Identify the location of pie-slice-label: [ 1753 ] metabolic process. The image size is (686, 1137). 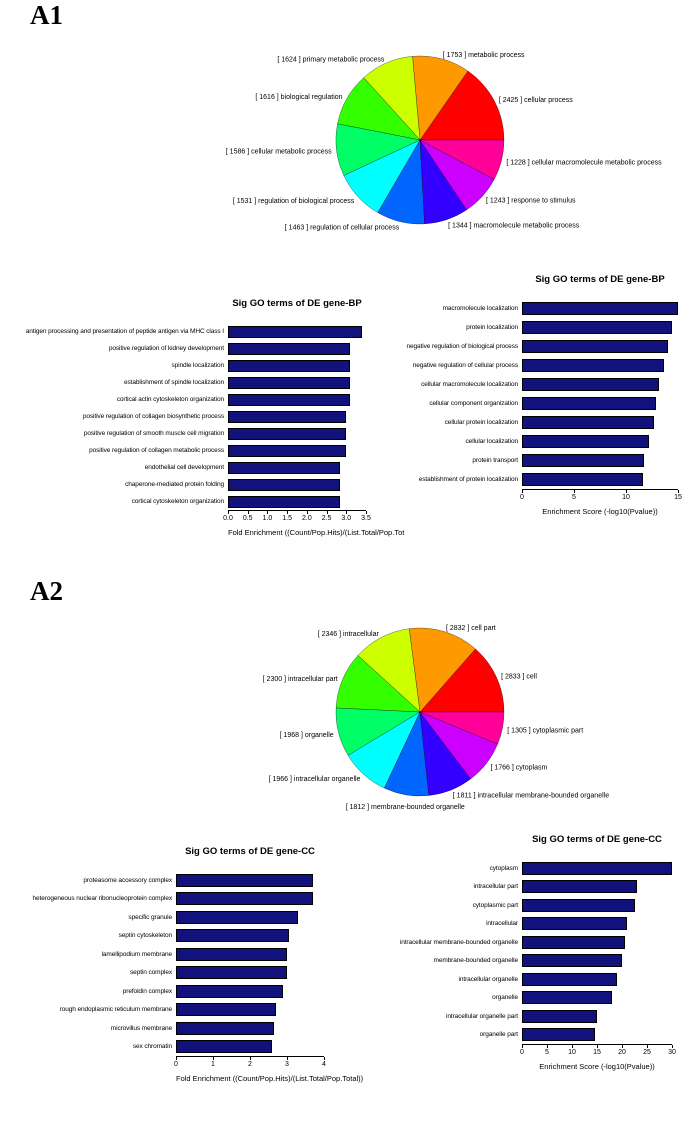
(484, 55).